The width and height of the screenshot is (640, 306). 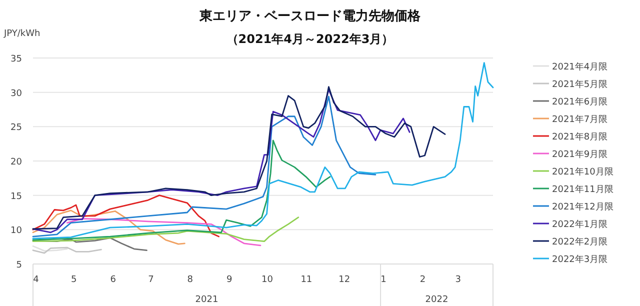 I want to click on xtick: 5, so click(x=74, y=280).